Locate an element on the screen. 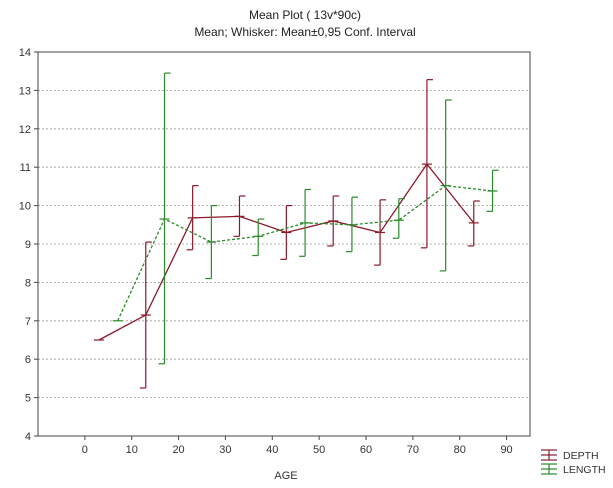  y-tick-label: 6 is located at coordinates (28, 360).